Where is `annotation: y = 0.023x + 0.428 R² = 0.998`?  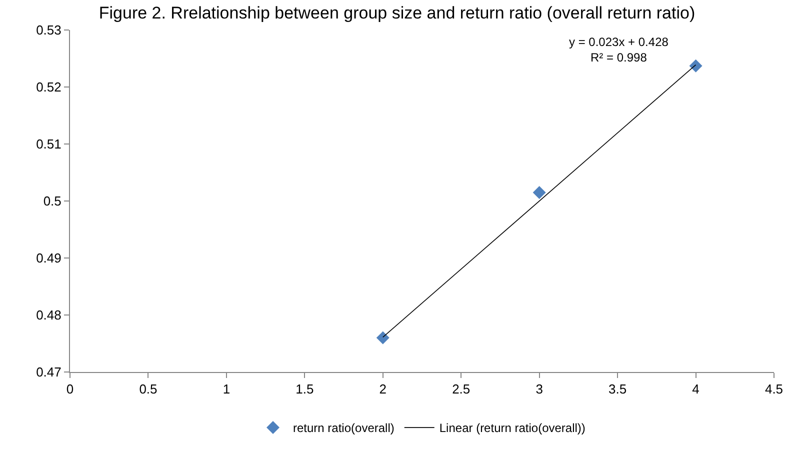
annotation: y = 0.023x + 0.428 R² = 0.998 is located at coordinates (619, 50).